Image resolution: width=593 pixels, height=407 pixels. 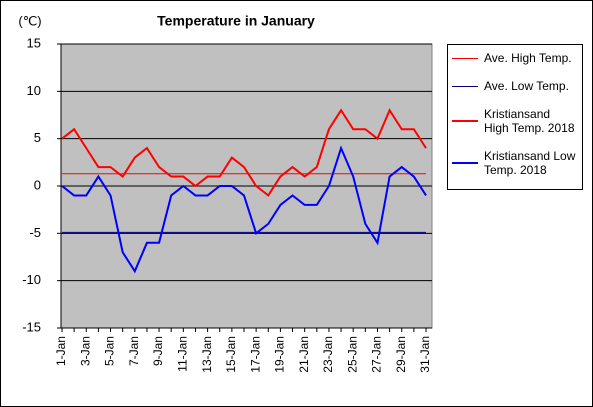 I want to click on x-tick-label: 7-Jan, so click(x=134, y=351).